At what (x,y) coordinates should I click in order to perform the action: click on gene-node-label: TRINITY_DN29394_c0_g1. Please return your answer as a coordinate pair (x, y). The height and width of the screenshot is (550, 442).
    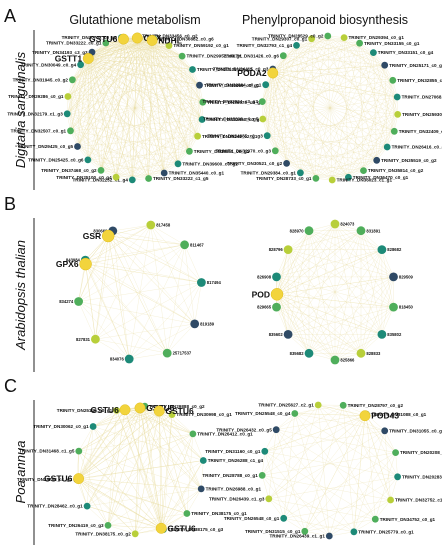
    Looking at the image, I should click on (377, 37).